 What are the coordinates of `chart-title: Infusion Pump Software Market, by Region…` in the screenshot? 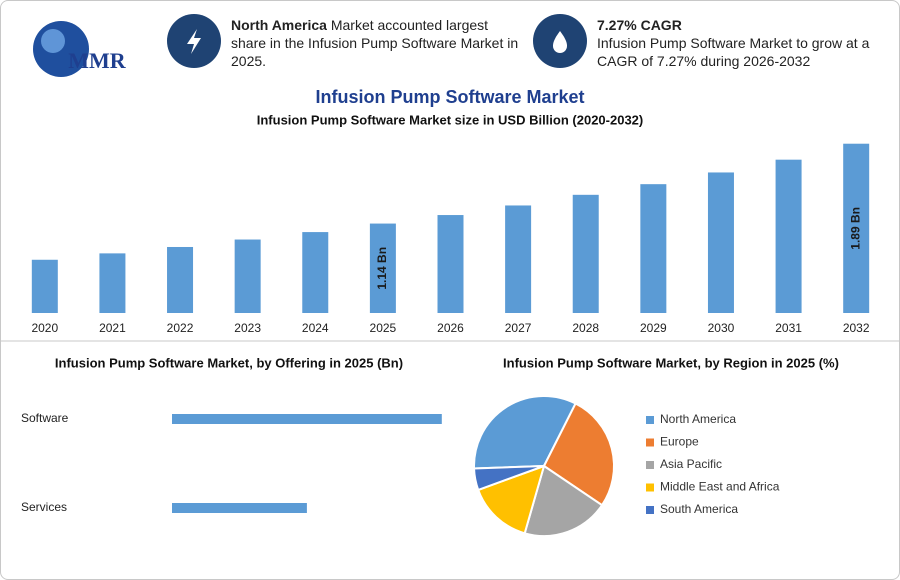 It's located at (671, 362).